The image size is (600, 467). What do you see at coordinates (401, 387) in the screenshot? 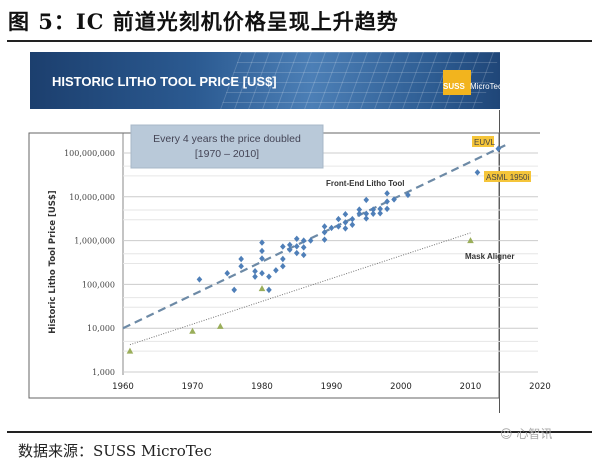
I see `x-tick-label: 2000` at bounding box center [401, 387].